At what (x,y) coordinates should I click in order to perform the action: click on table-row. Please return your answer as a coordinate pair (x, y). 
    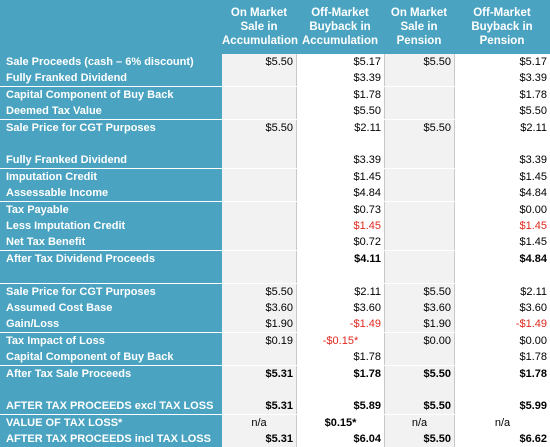
    Looking at the image, I should click on (275, 390).